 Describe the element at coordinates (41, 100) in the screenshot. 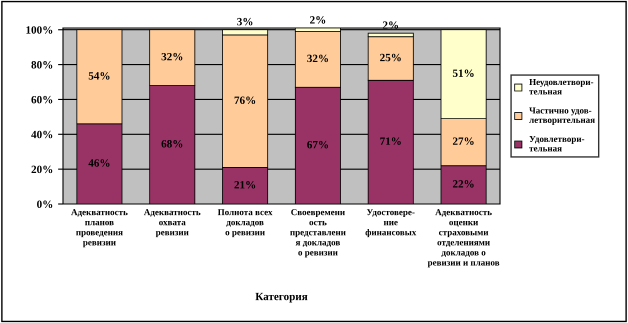

I see `y-tick-label: 60%` at that location.